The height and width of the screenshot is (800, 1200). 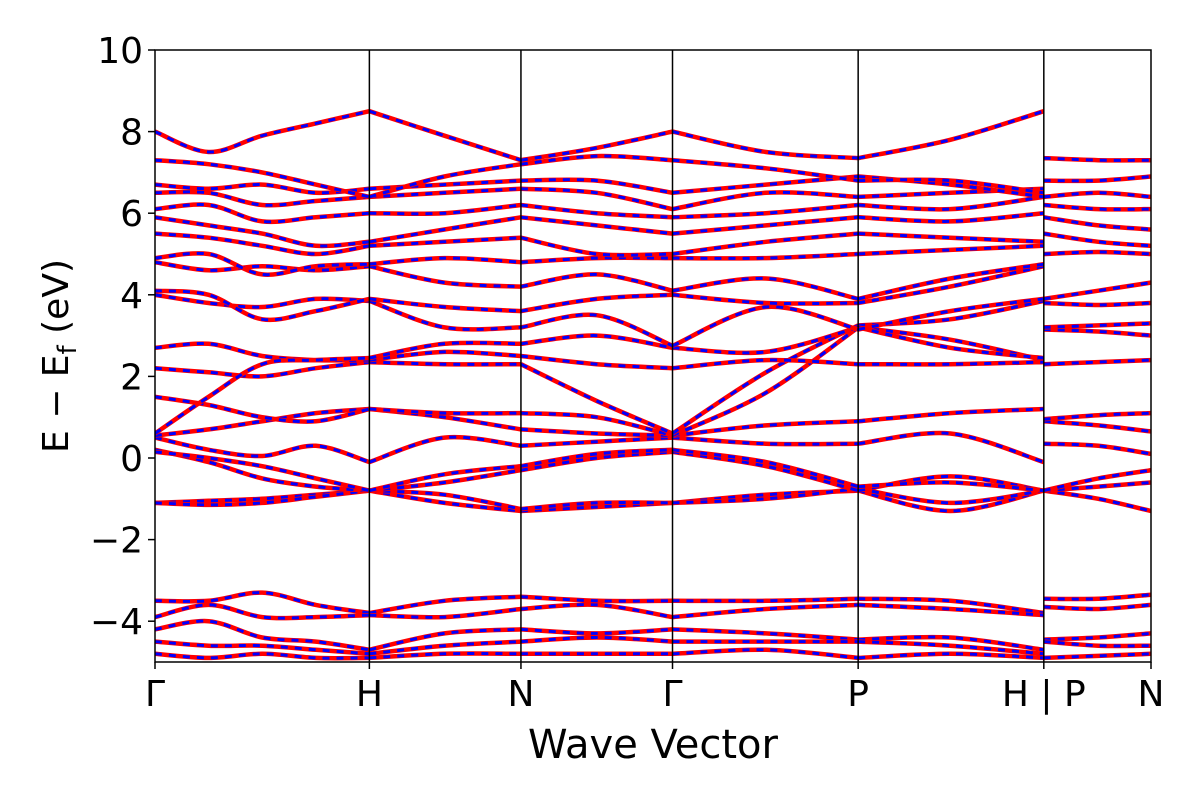 I want to click on y-tick-label-5: 6, so click(x=131, y=214).